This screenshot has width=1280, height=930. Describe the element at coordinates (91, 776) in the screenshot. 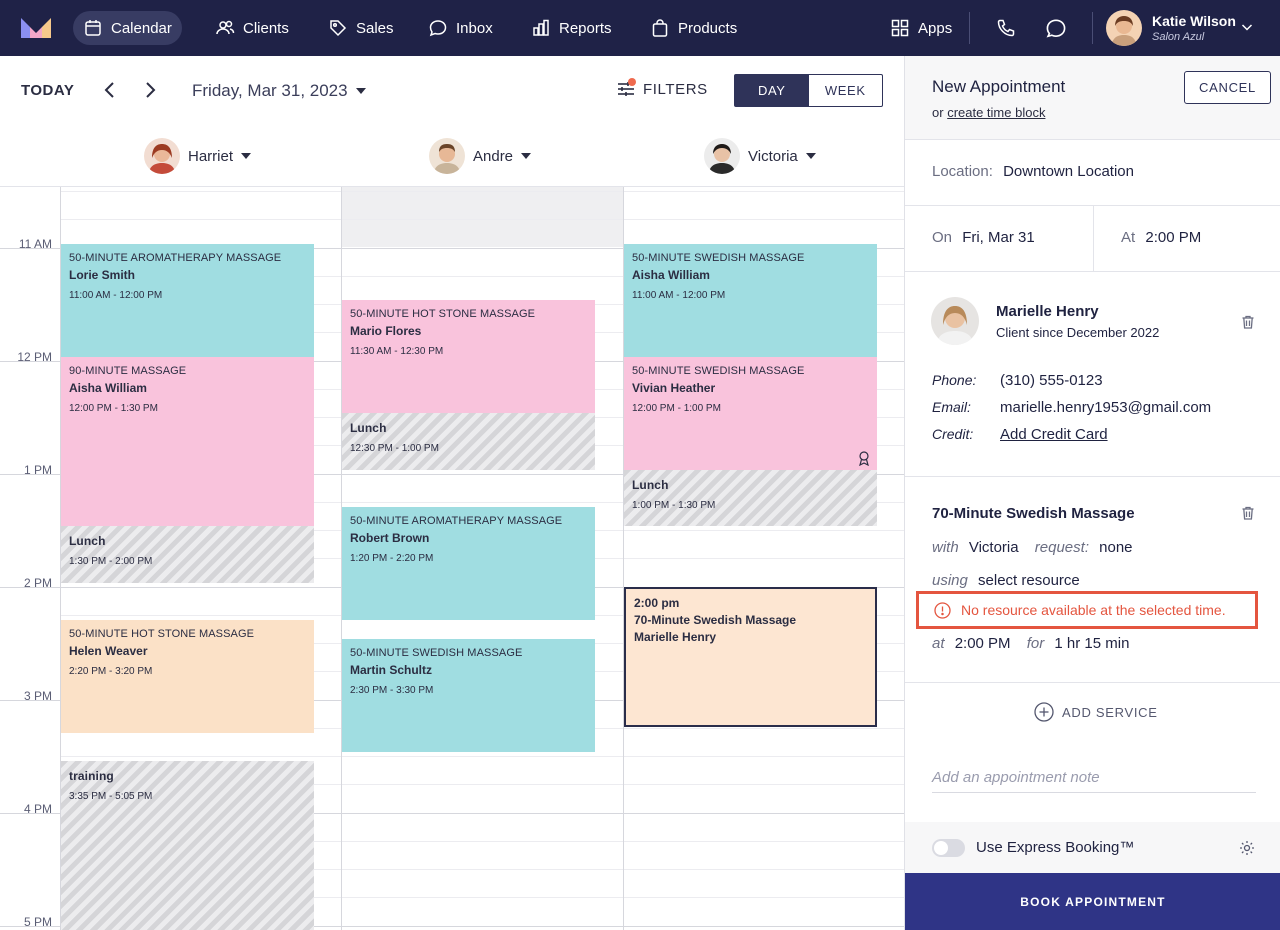

I see `appointment-service: training` at that location.